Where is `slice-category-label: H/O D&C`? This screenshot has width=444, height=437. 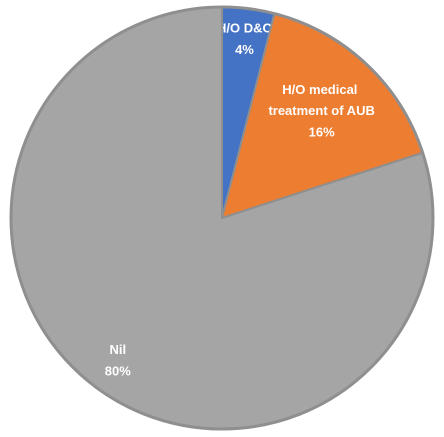 slice-category-label: H/O D&C is located at coordinates (245, 28).